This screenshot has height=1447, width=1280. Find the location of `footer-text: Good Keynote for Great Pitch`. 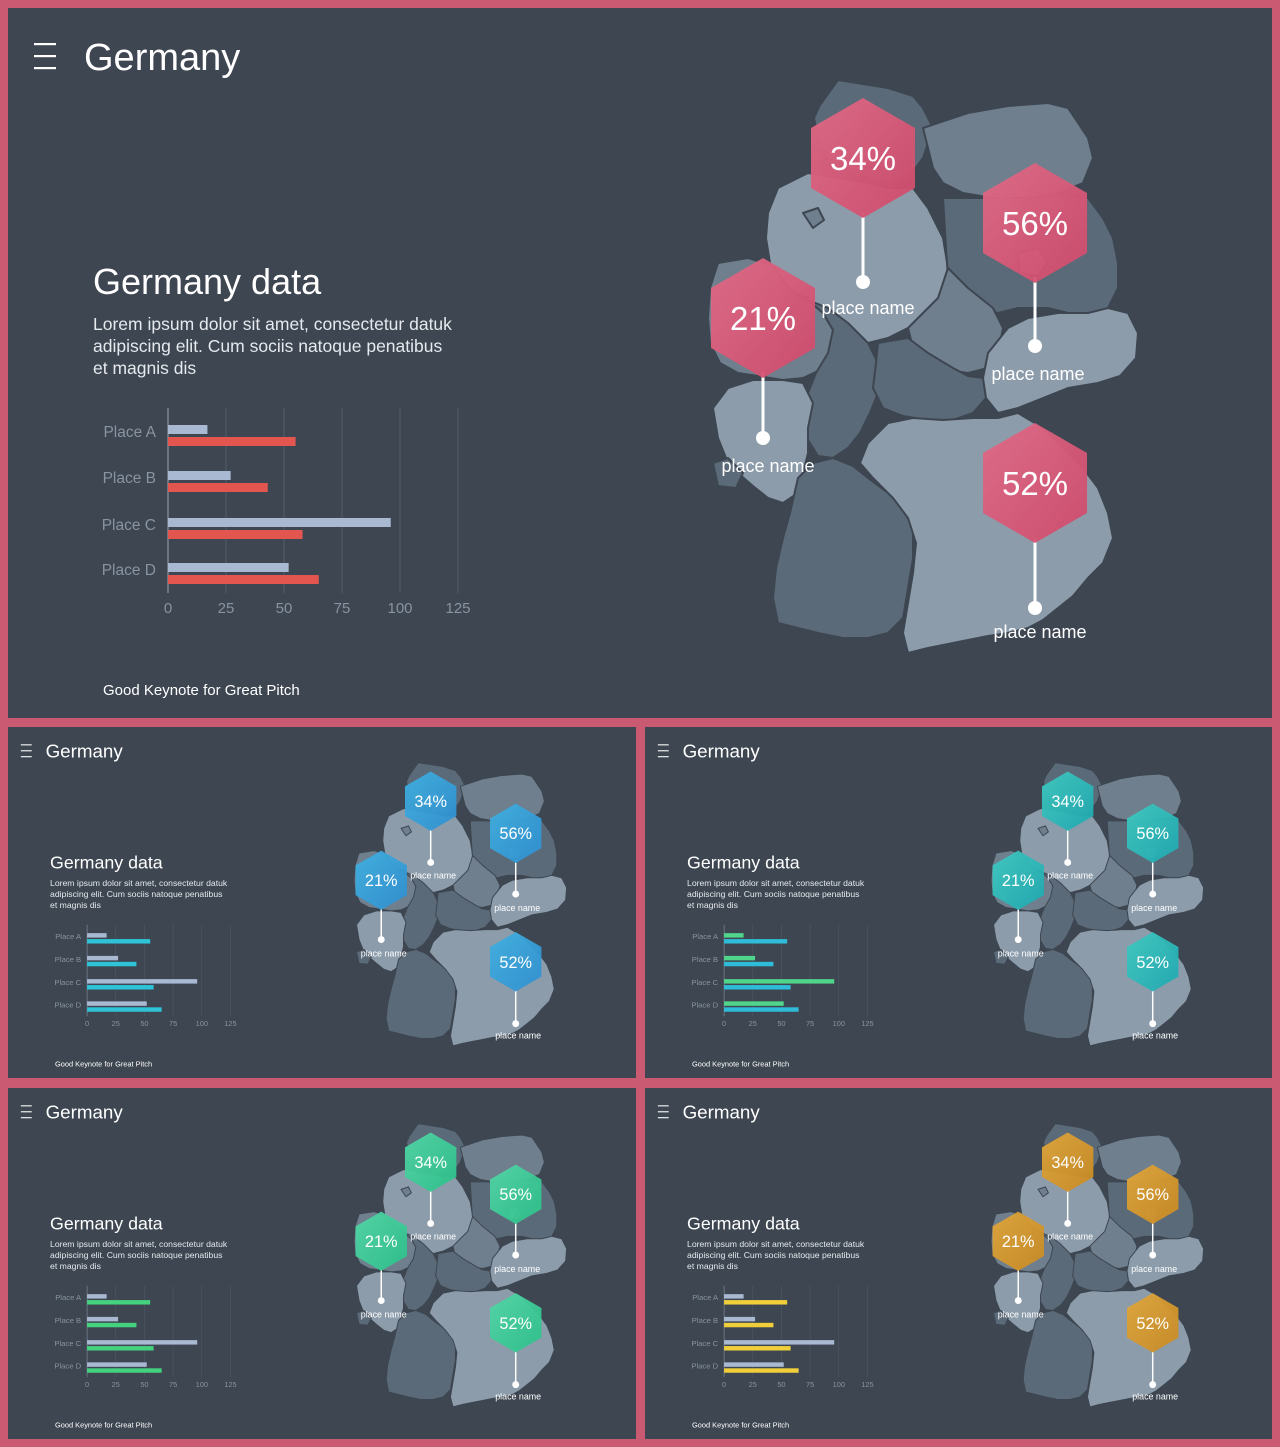

footer-text: Good Keynote for Great Pitch is located at coordinates (201, 690).